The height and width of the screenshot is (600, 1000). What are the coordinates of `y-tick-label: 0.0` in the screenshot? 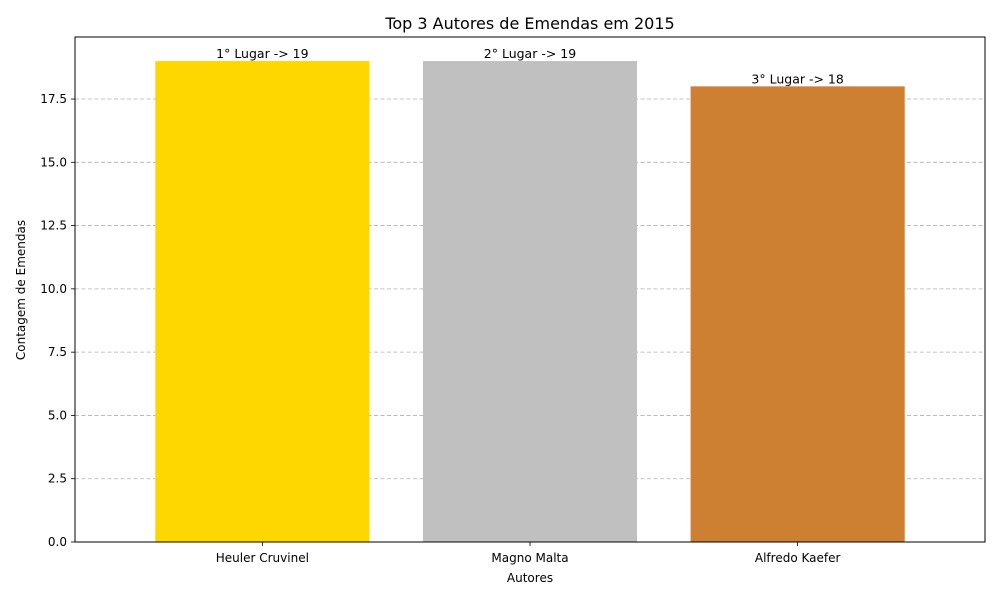 It's located at (57, 542).